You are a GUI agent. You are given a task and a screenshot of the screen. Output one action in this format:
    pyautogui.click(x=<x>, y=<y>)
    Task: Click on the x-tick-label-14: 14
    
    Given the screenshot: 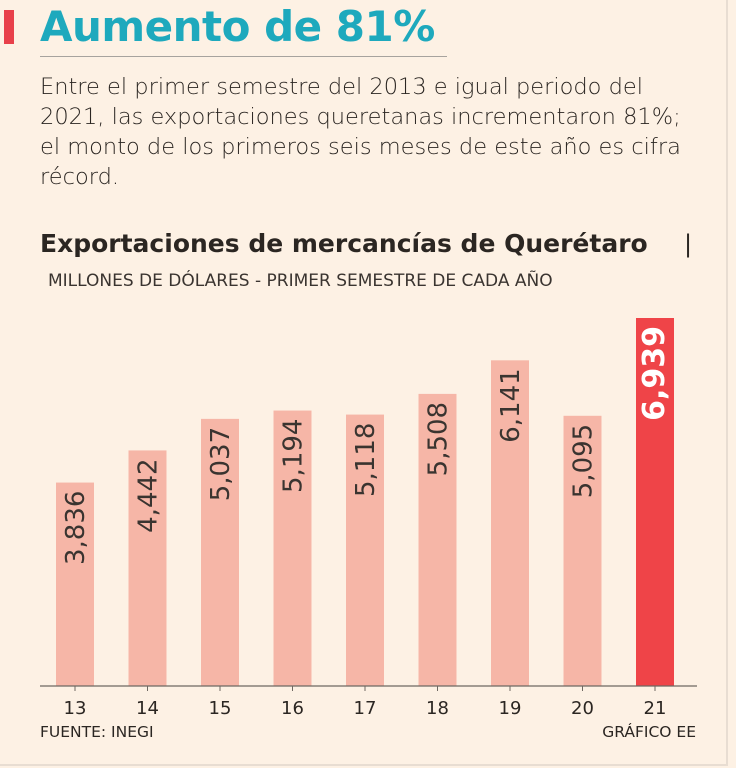 What is the action you would take?
    pyautogui.click(x=147, y=708)
    